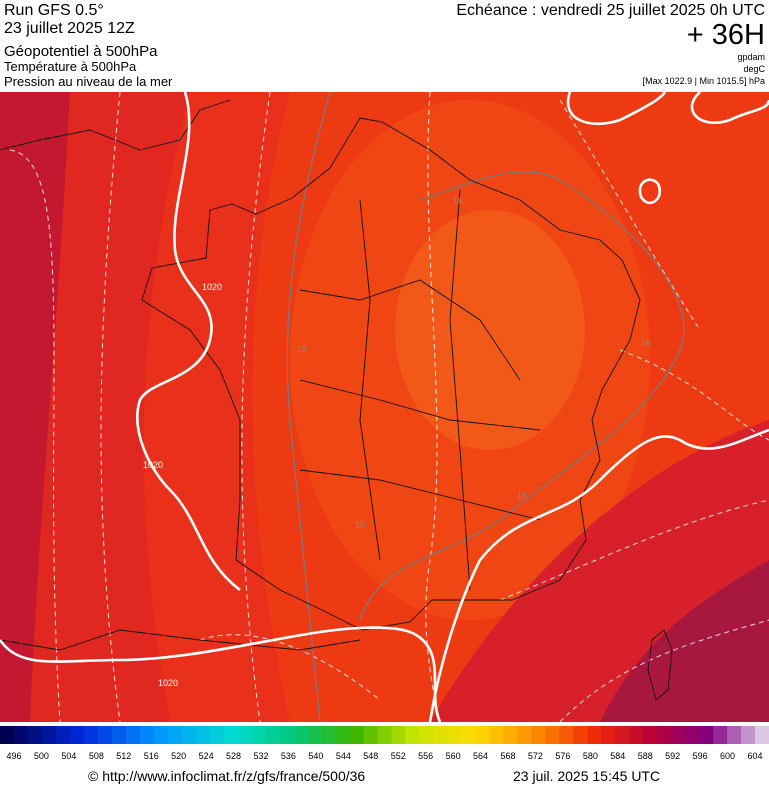 This screenshot has width=769, height=786. Describe the element at coordinates (398, 756) in the screenshot. I see `scale-label: 552` at that location.